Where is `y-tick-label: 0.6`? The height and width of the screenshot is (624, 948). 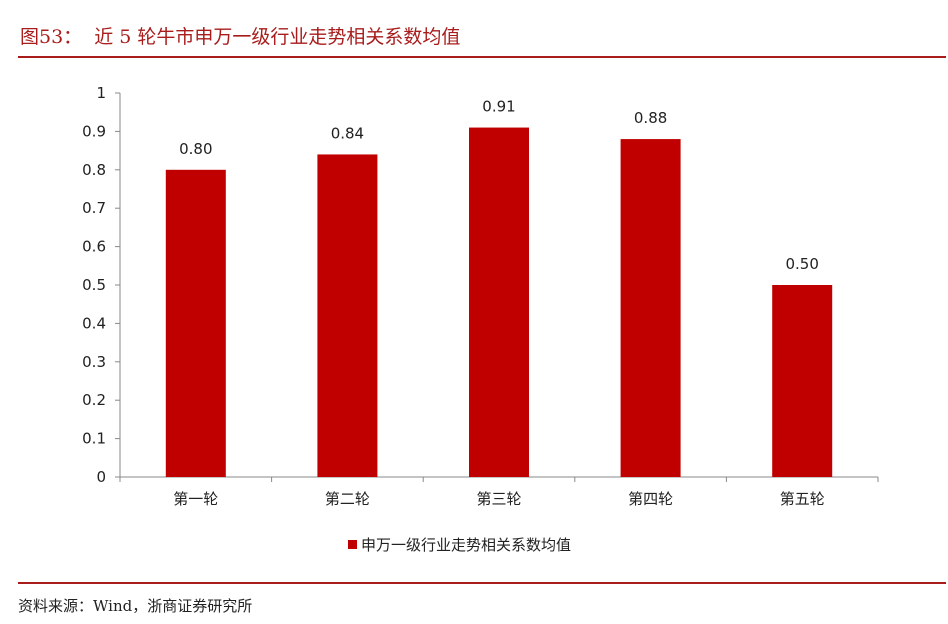
y-tick-label: 0.6 is located at coordinates (94, 247).